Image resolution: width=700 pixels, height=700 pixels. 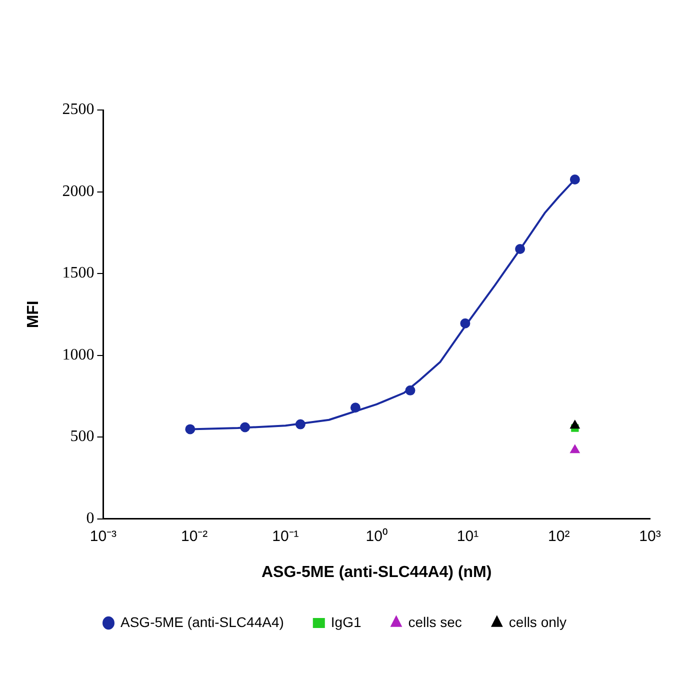 What do you see at coordinates (559, 536) in the screenshot?
I see `x-tick-label: 10²` at bounding box center [559, 536].